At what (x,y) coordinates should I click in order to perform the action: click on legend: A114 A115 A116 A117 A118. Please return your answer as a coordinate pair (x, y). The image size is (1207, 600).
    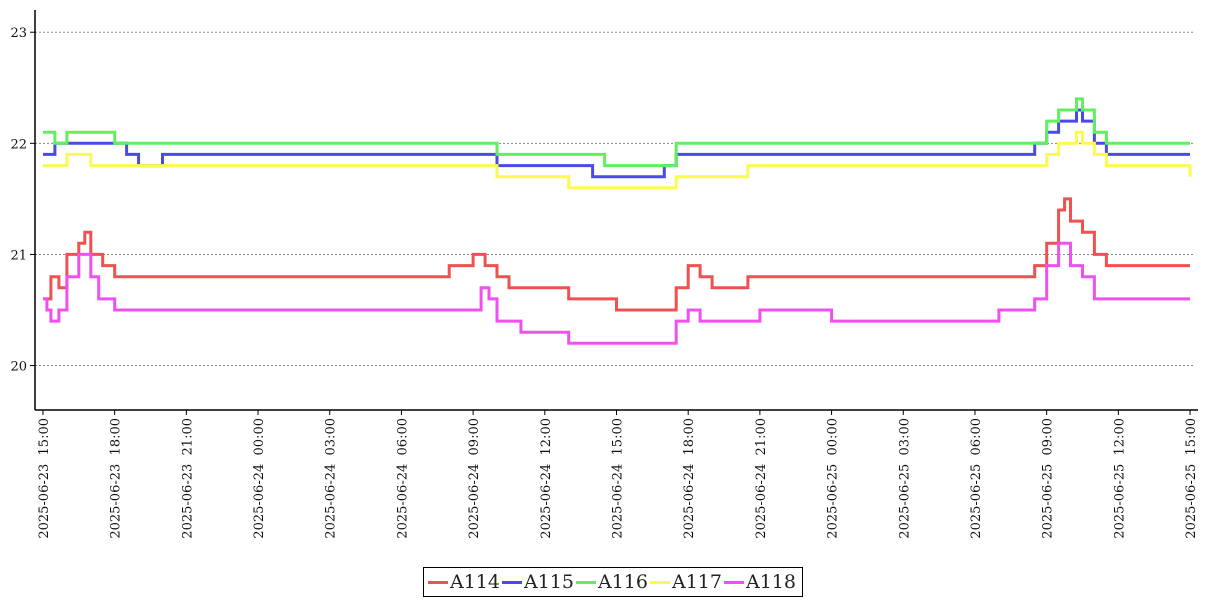
    Looking at the image, I should click on (613, 582).